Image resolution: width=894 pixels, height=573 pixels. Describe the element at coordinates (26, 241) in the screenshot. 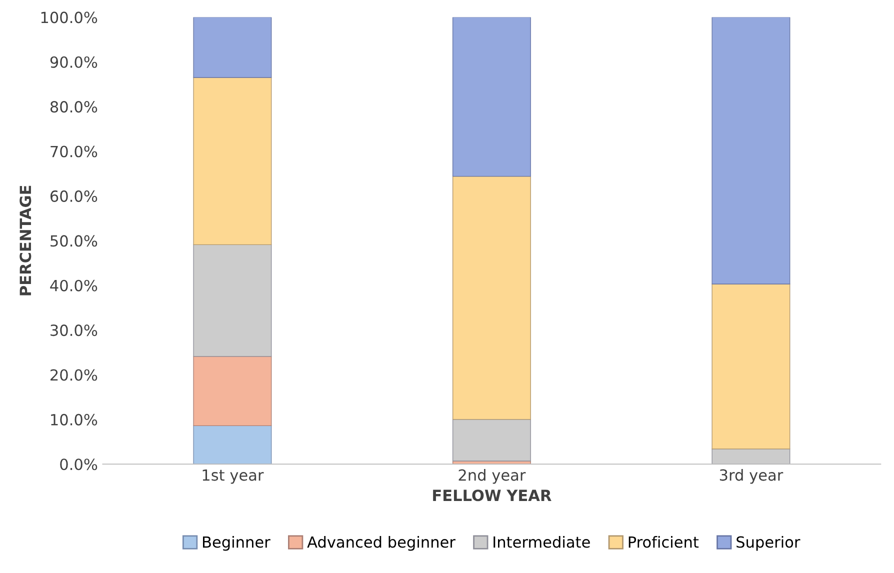

I see `y-axis-title: PERCENTAGE` at that location.